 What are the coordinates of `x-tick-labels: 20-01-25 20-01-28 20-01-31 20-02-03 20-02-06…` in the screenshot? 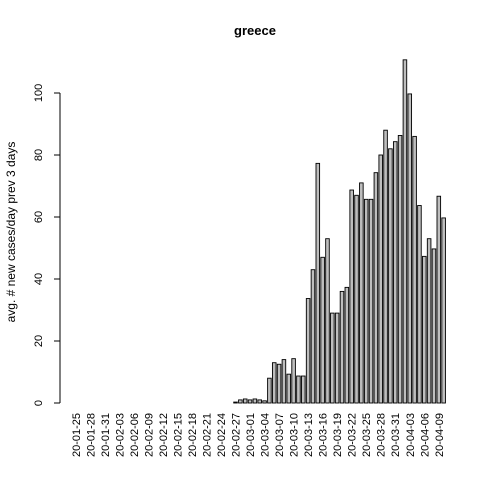 It's located at (258, 435).